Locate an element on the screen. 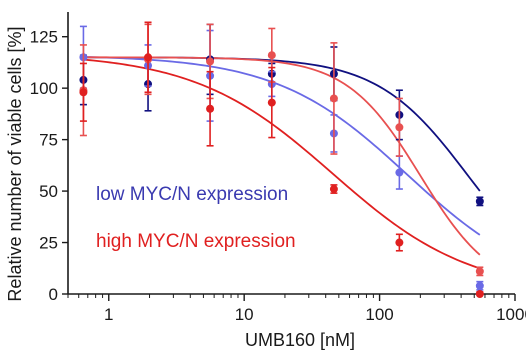  y-tick-label: 125 is located at coordinates (44, 37).